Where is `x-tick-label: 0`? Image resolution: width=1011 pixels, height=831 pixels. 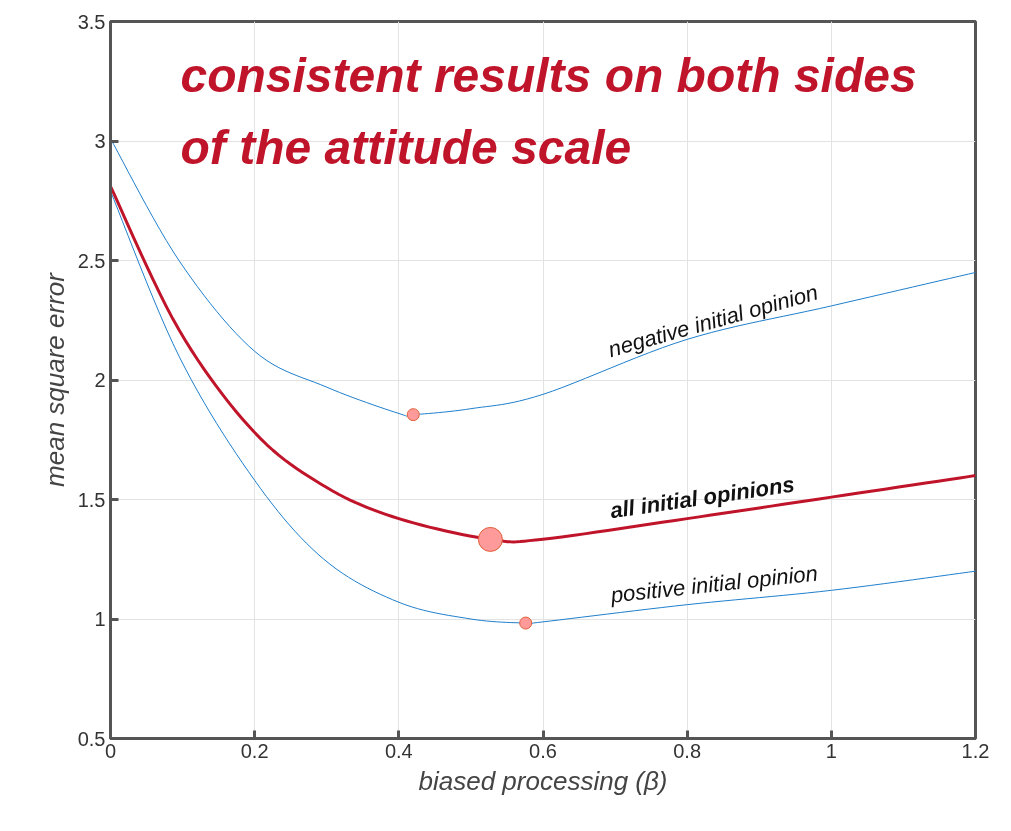 x-tick-label: 0 is located at coordinates (110, 750).